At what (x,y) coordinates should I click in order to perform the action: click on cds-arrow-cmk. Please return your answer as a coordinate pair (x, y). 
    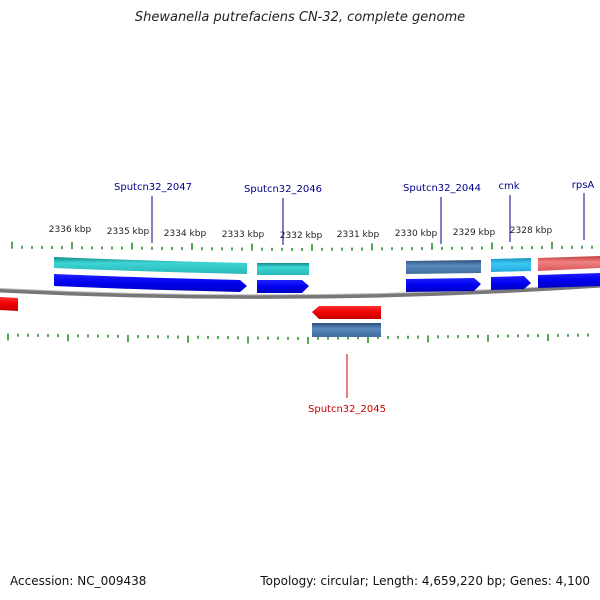
    Looking at the image, I should click on (511, 283).